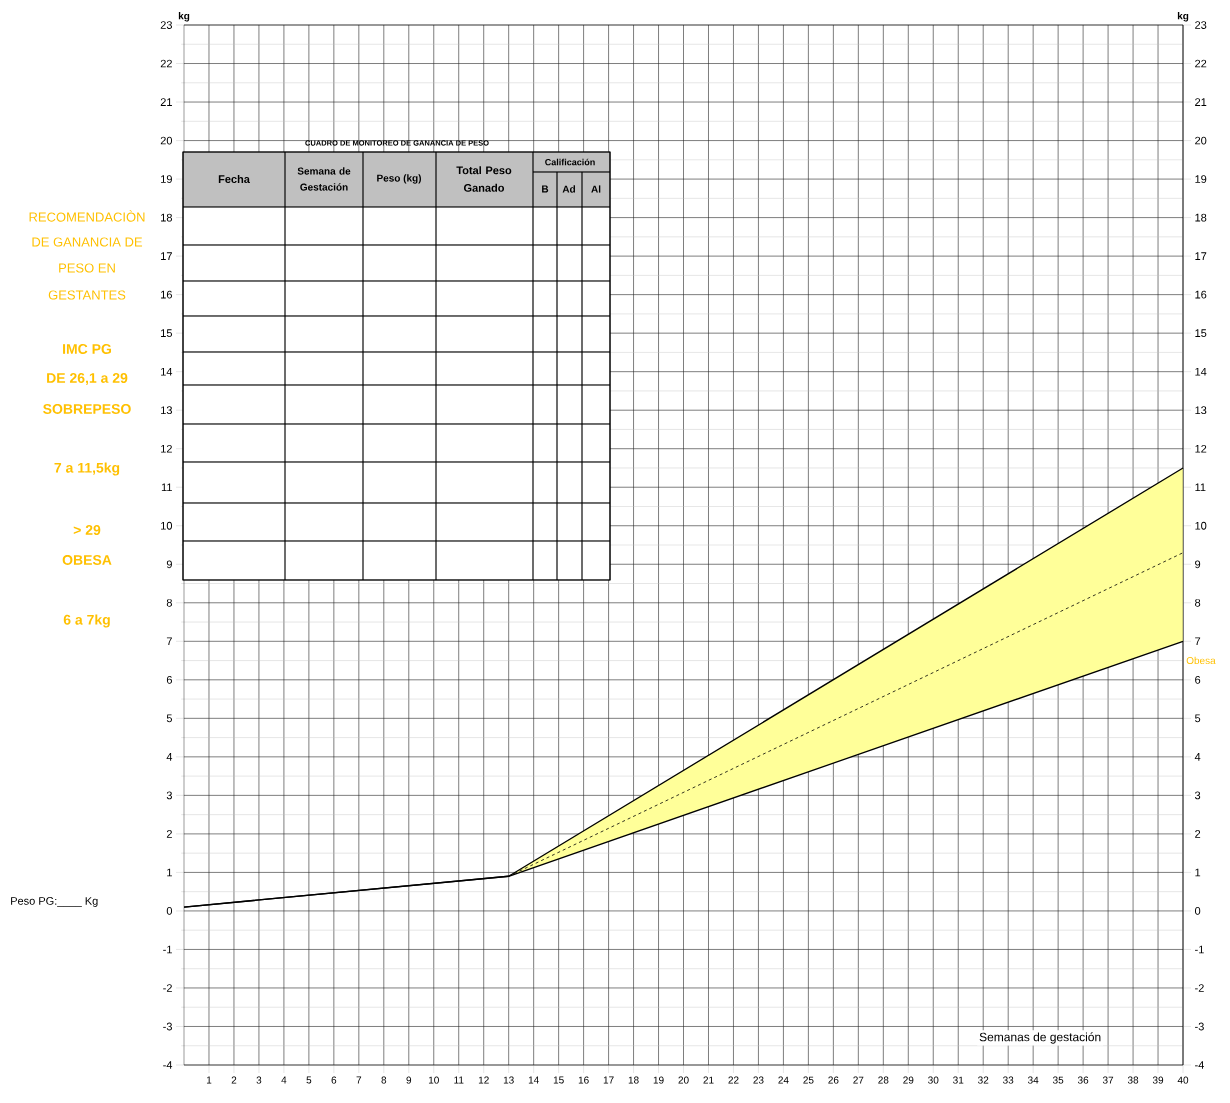  I want to click on x-tick-label: 11, so click(459, 1080).